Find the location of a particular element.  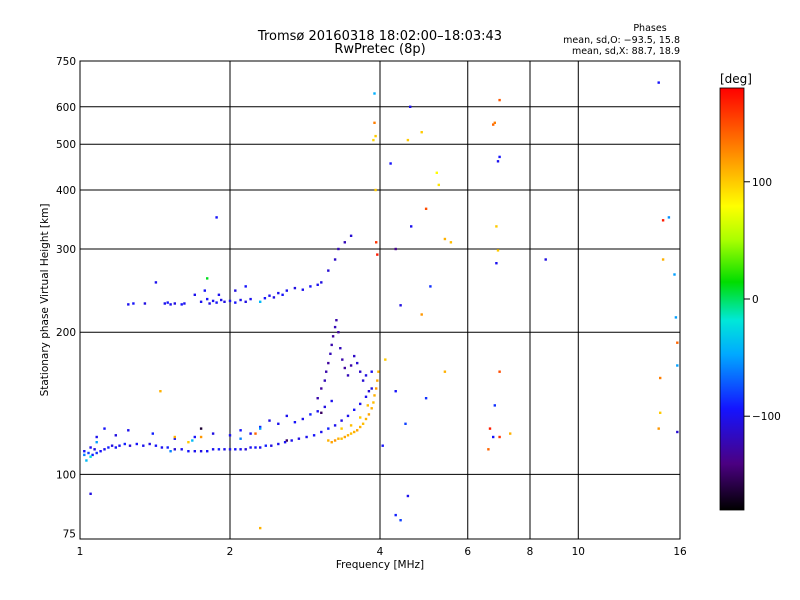

x-tick-label: 4 is located at coordinates (380, 552).